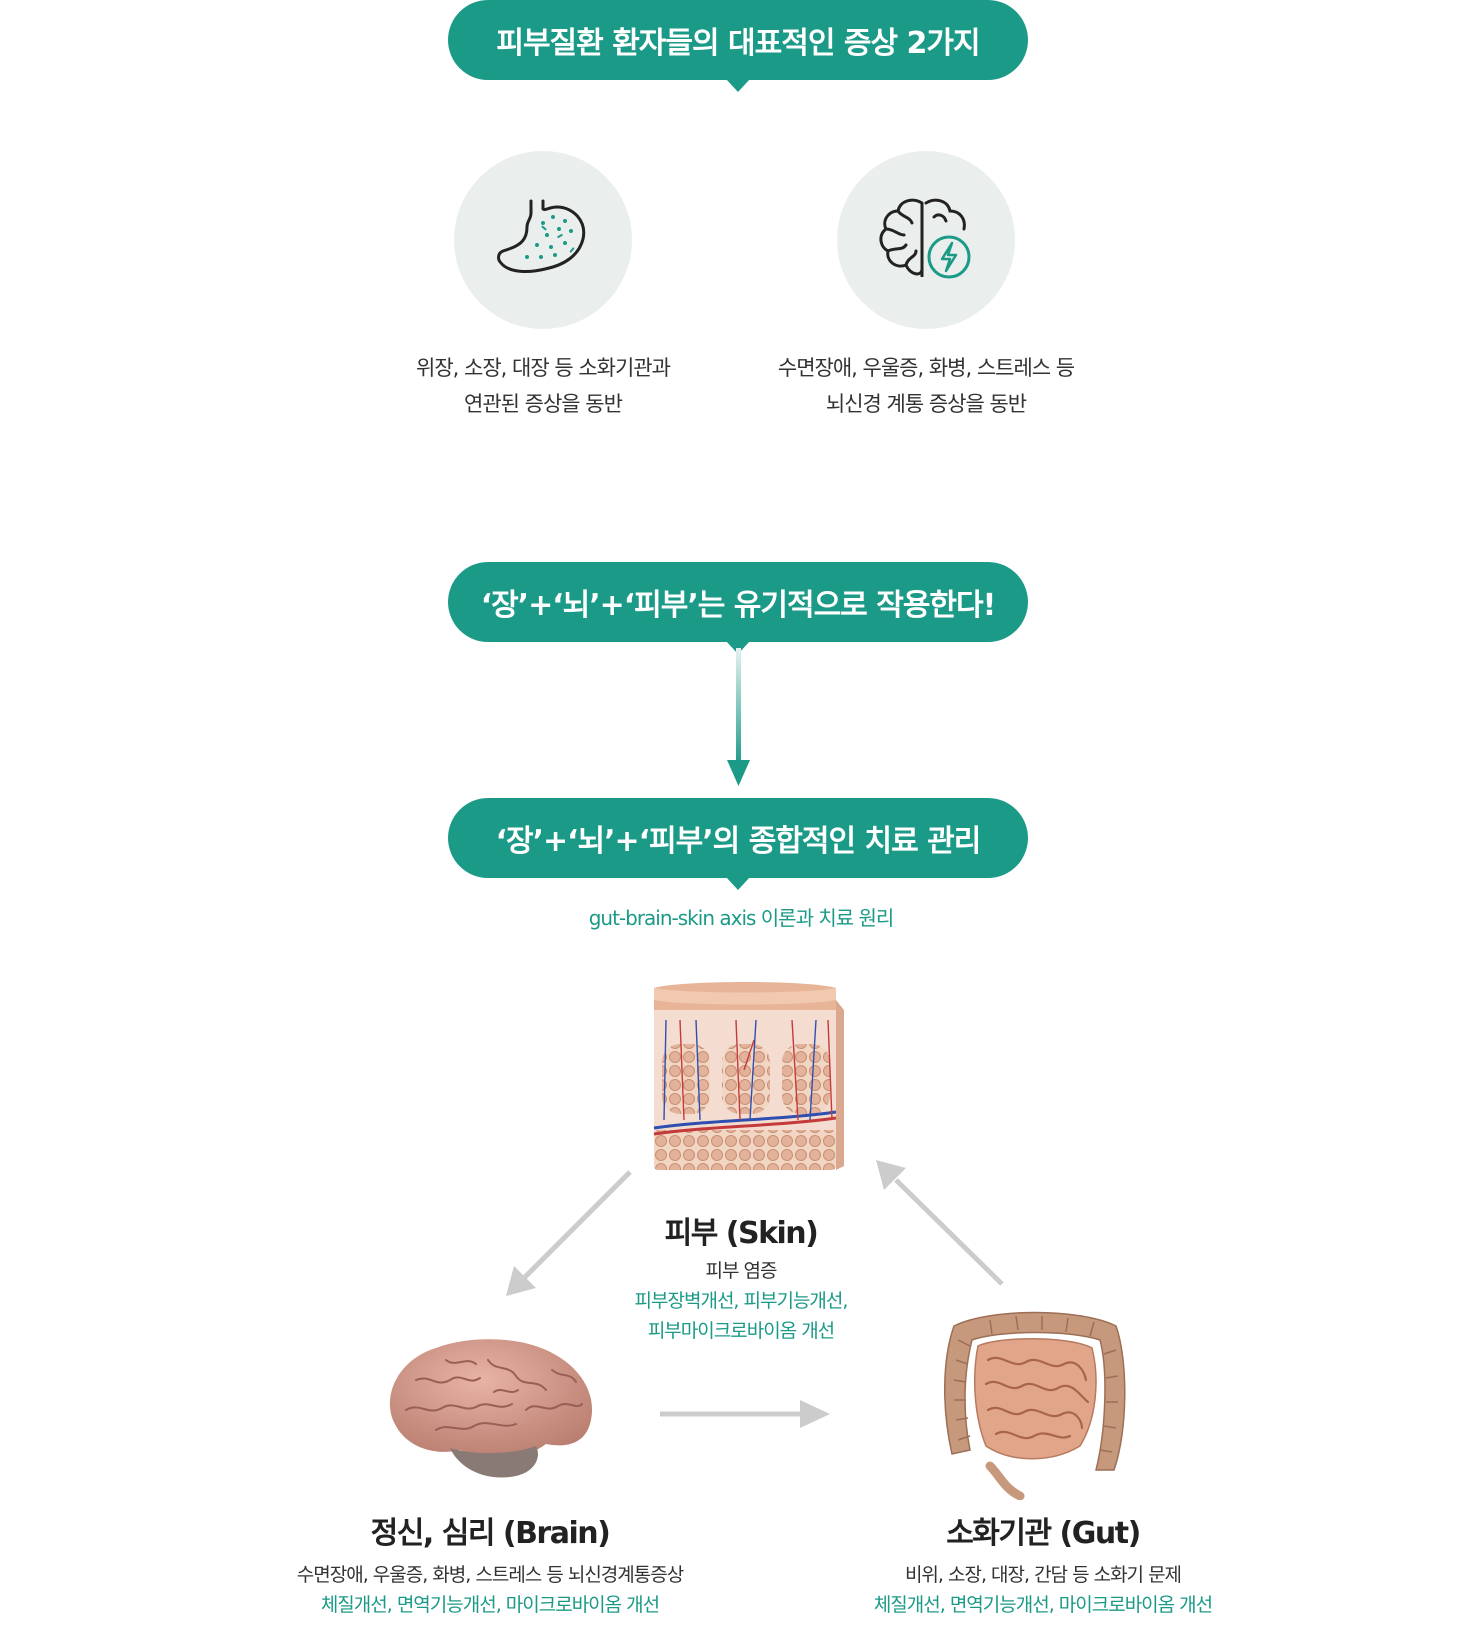 The width and height of the screenshot is (1482, 1632). Describe the element at coordinates (926, 386) in the screenshot. I see `brain-symptom-text: 수면장애, 우울증, 화병, 스트레스 등 뇌신경 계통 증상을 동반` at that location.